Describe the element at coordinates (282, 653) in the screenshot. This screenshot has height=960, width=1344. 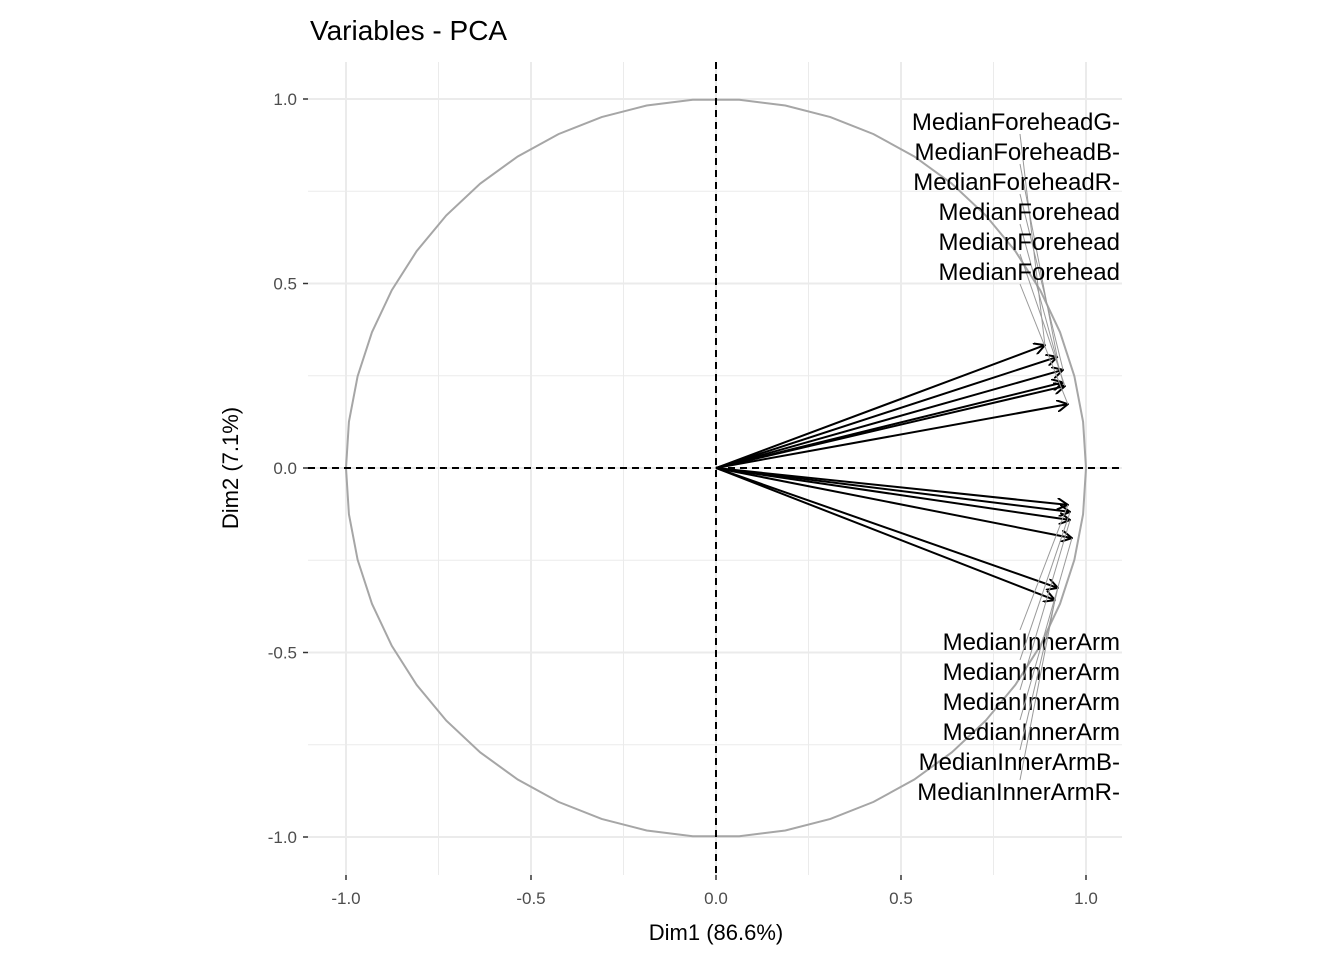
I see `y-tick-label: -0.5` at that location.